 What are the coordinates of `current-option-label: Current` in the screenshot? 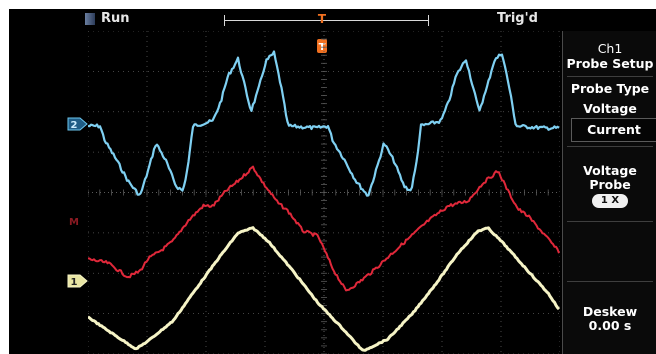 It's located at (614, 129).